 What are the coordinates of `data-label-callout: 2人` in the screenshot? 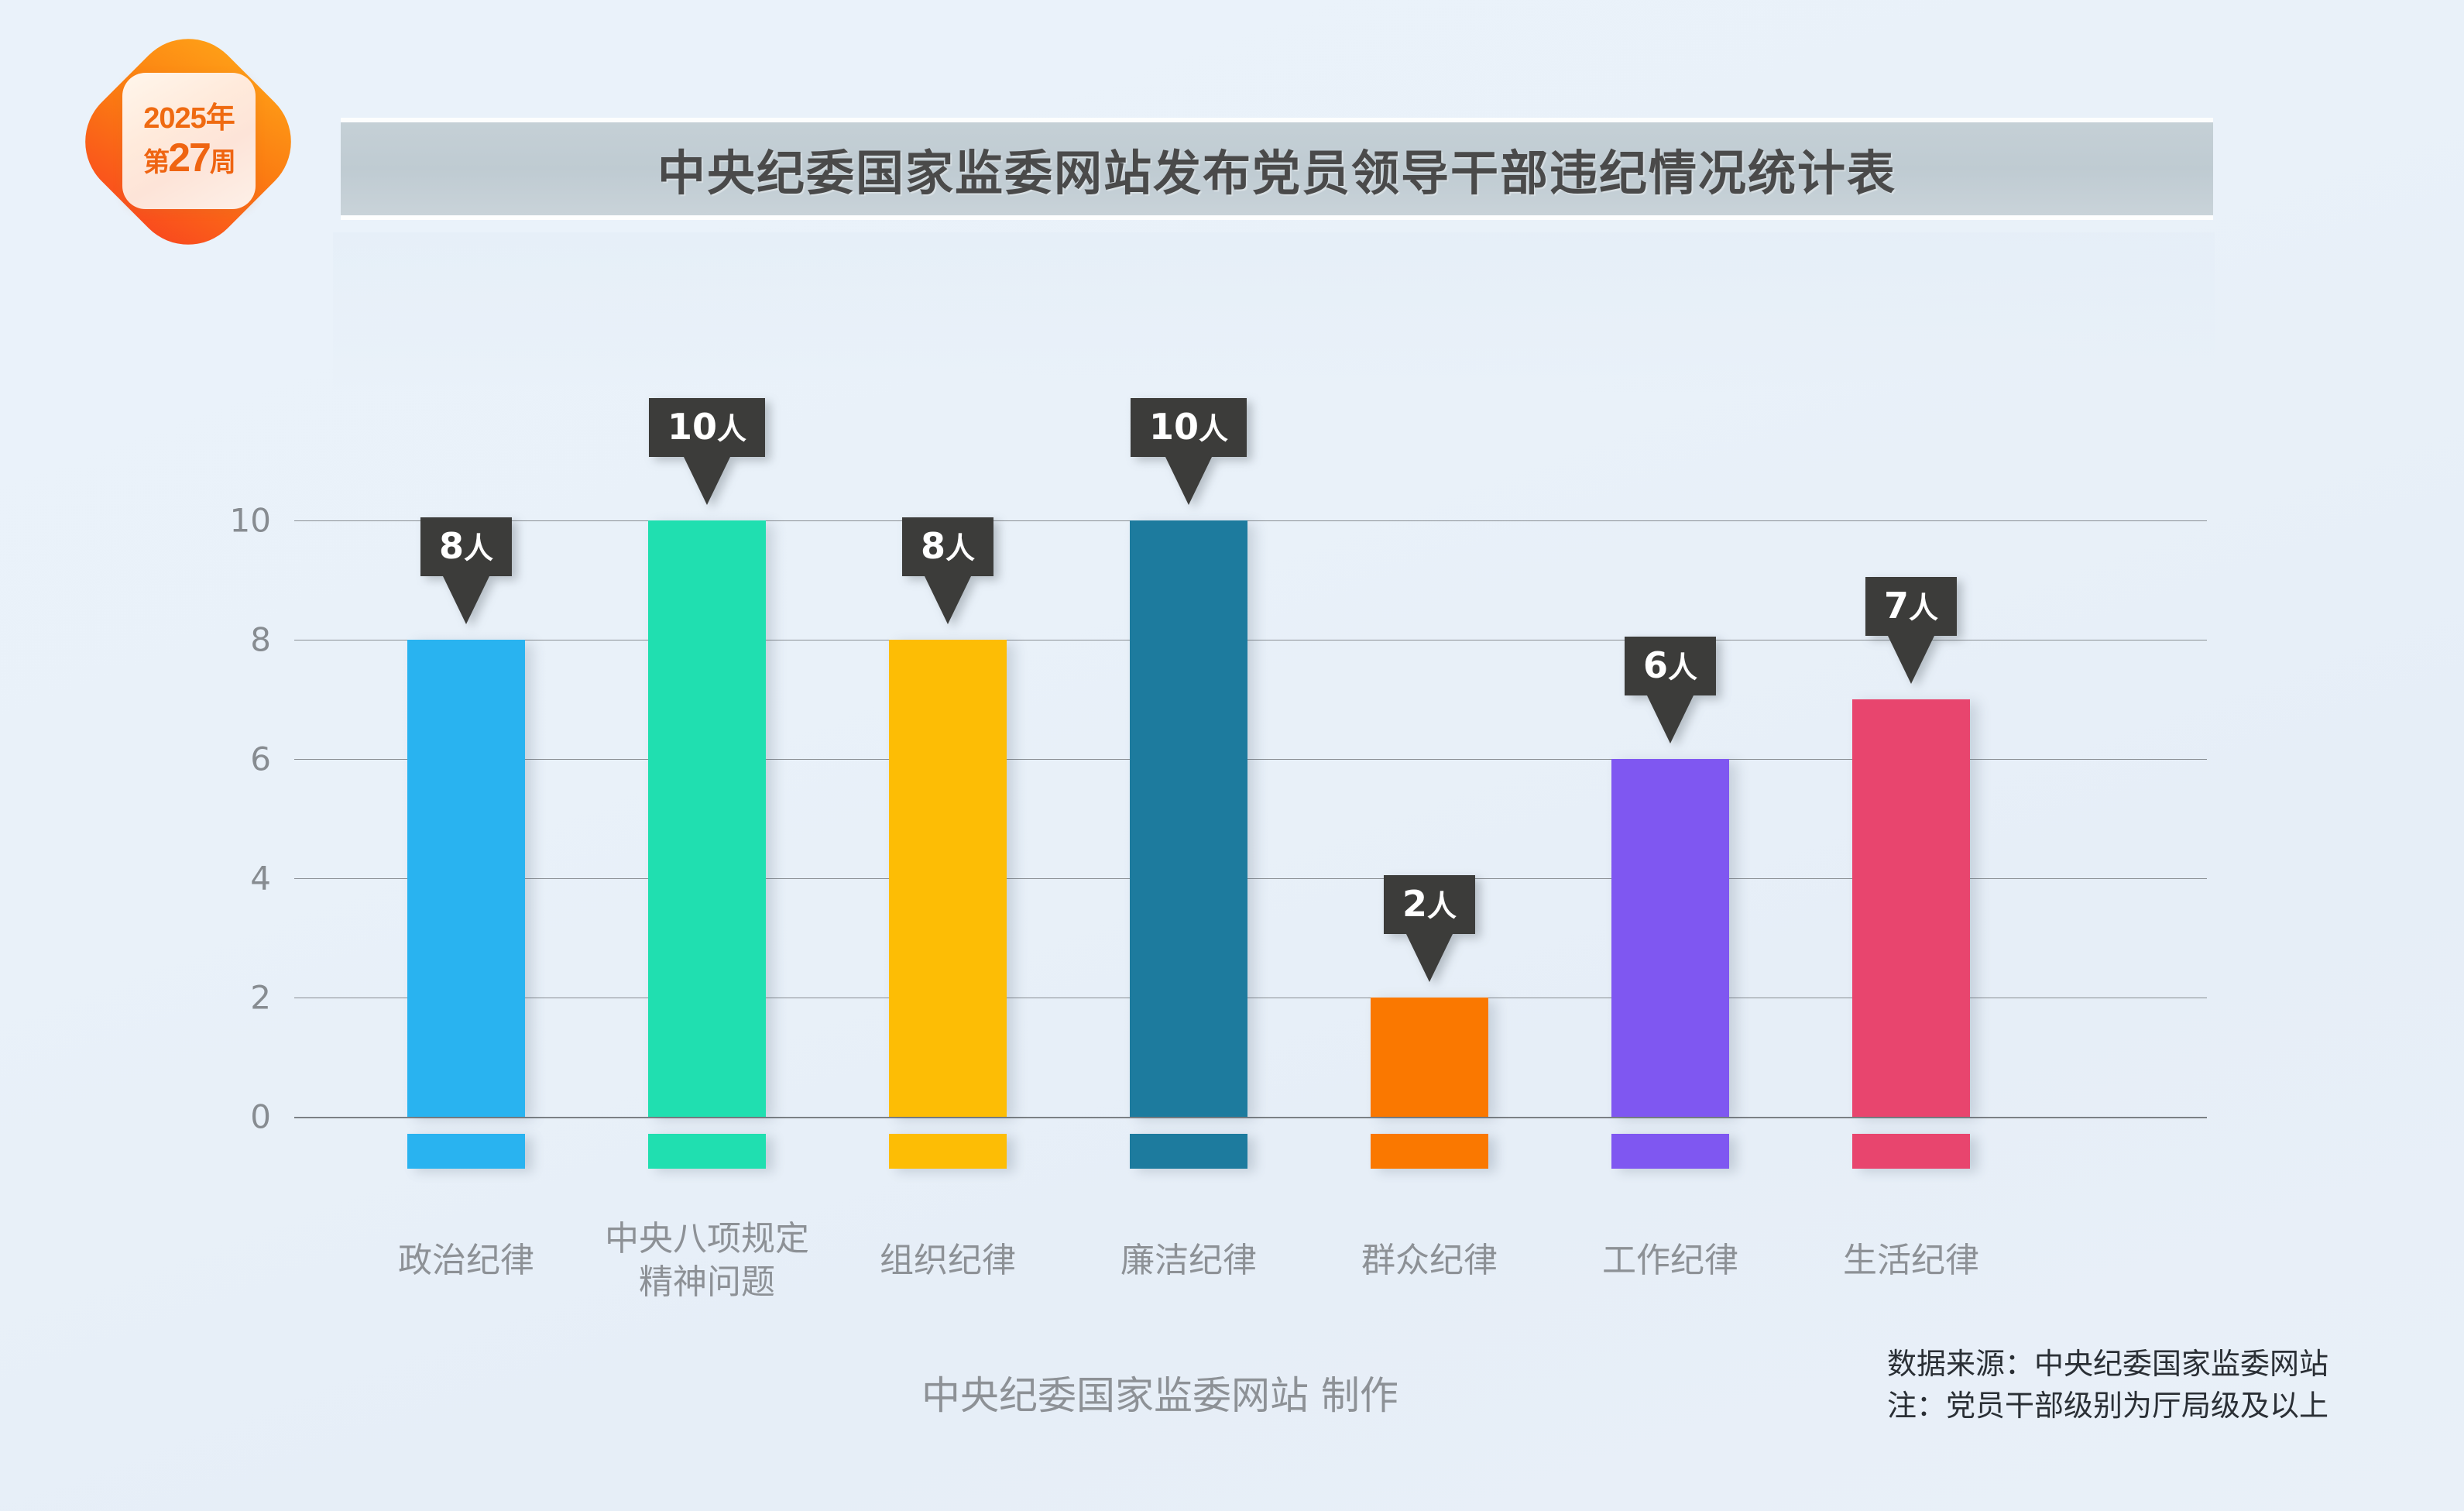 It's located at (1429, 928).